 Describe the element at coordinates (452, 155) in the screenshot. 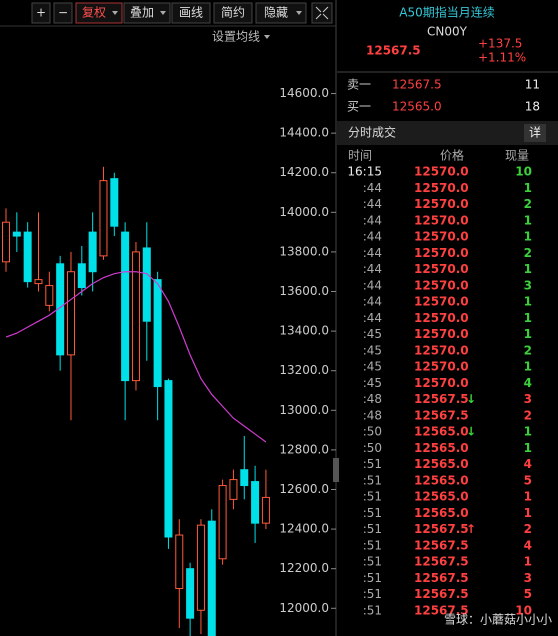

I see `column-header: 价格` at that location.